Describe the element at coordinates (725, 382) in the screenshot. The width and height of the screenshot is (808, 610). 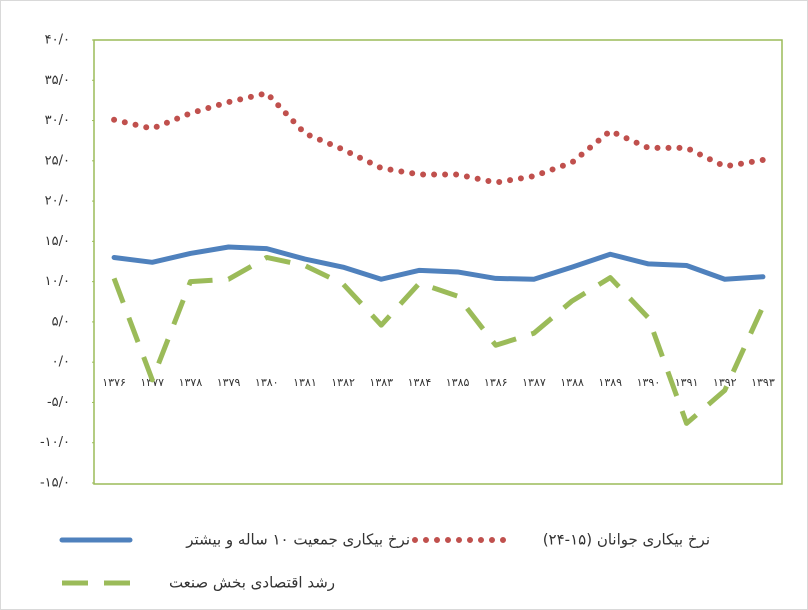
I see `x-tick-label: ۱۳۹۲` at that location.